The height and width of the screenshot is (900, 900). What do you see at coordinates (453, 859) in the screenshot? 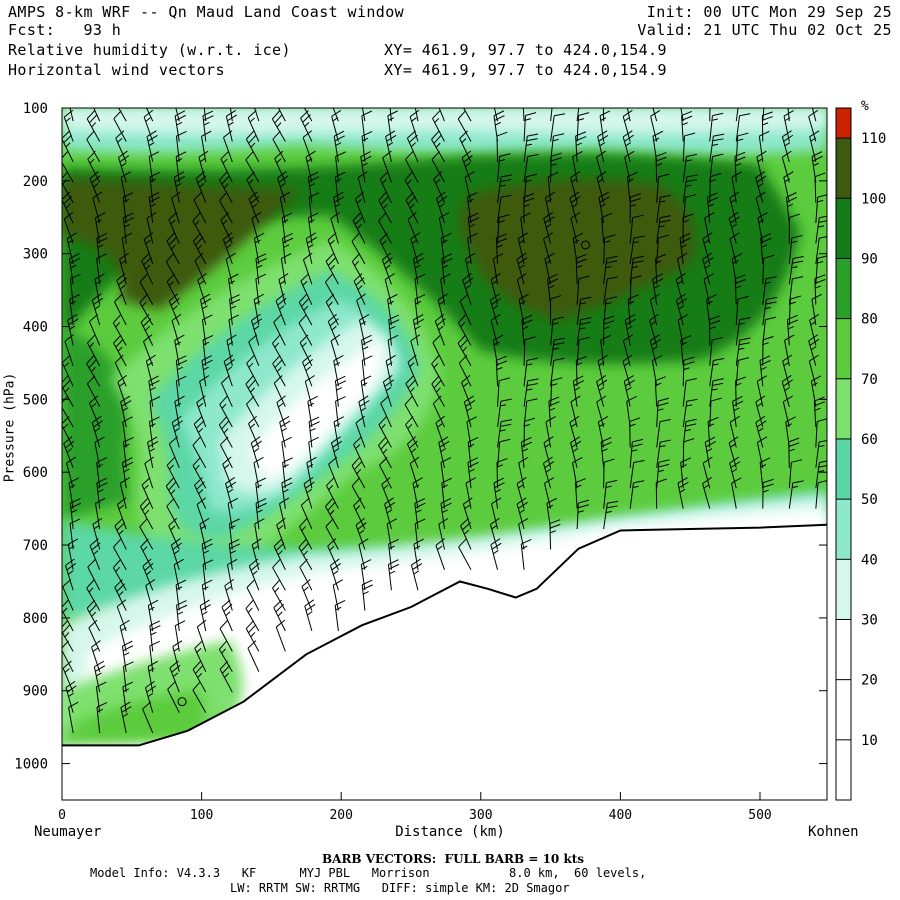
I see `barb-note: BARB VECTORS: FULL BARB = 10 kts` at bounding box center [453, 859].